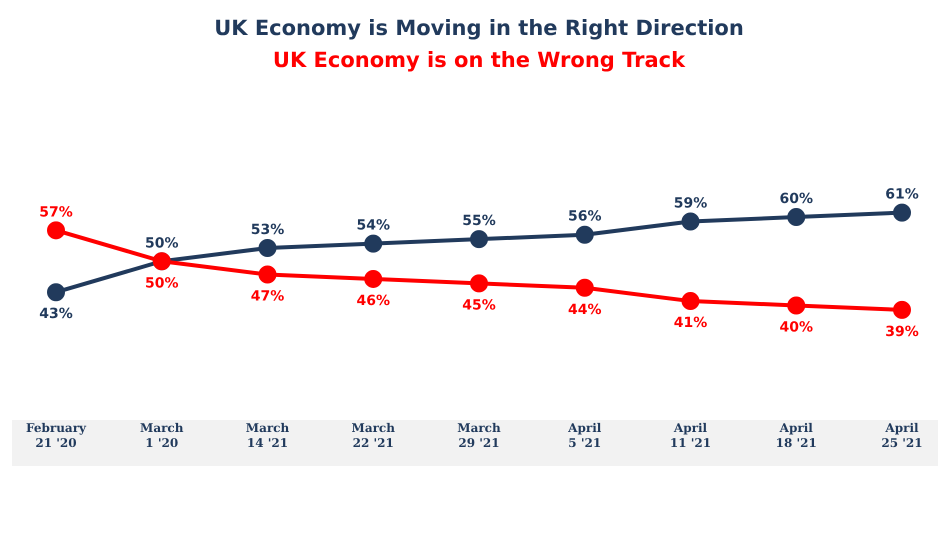  Describe the element at coordinates (267, 296) in the screenshot. I see `data-label: 47%` at that location.